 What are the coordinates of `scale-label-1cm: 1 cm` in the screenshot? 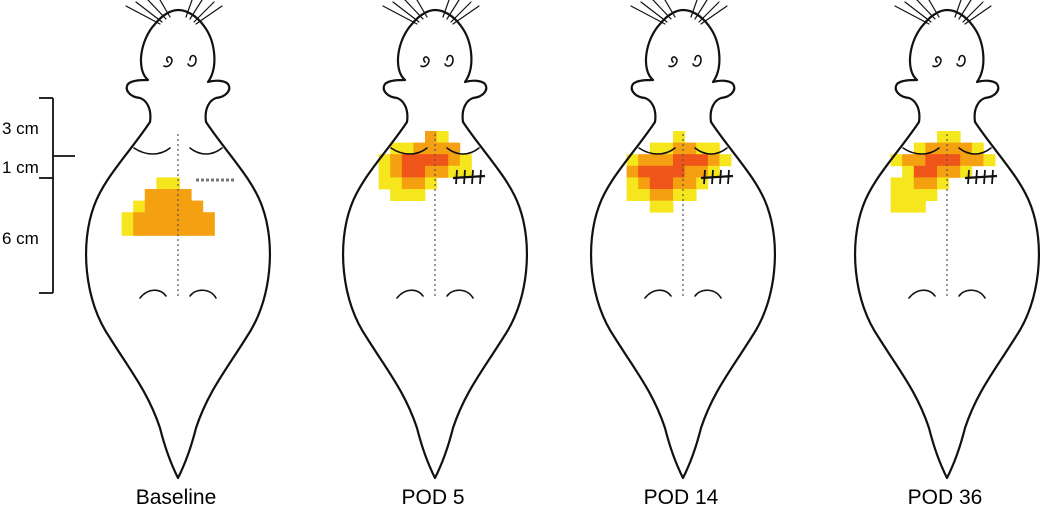 It's located at (20, 167).